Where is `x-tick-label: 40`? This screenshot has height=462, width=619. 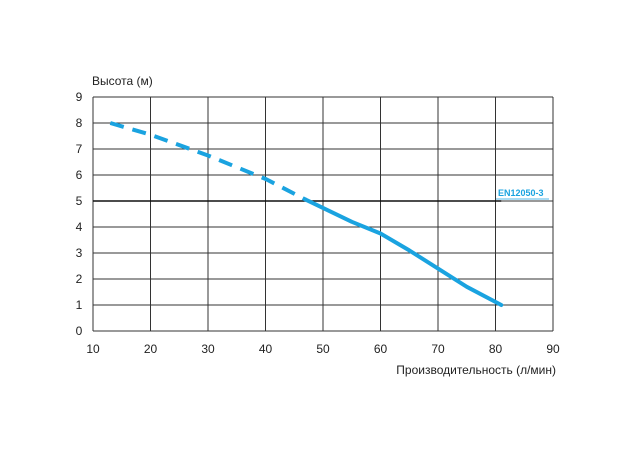
x-tick-label: 40 is located at coordinates (266, 349).